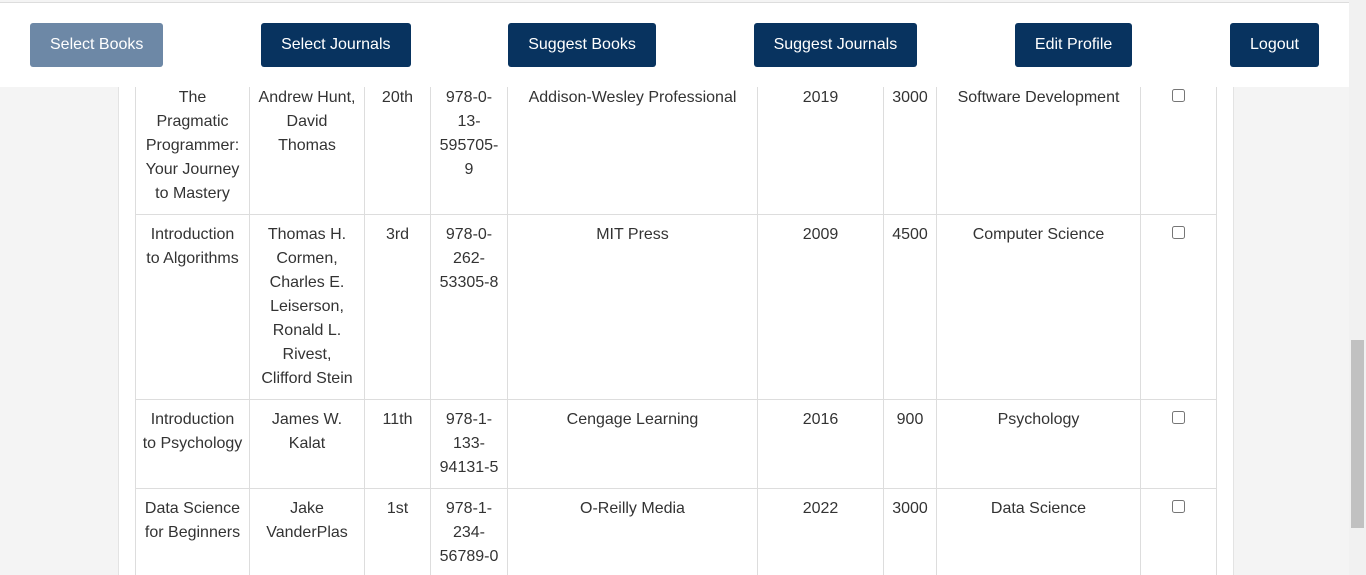  What do you see at coordinates (820, 307) in the screenshot?
I see `year-cell: 2009` at bounding box center [820, 307].